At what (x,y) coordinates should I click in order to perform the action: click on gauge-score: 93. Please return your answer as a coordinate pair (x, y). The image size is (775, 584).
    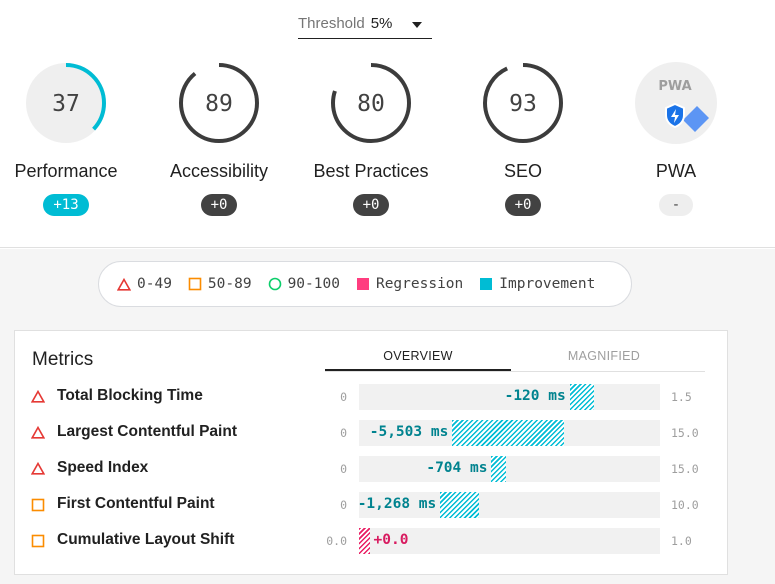
    Looking at the image, I should click on (523, 104).